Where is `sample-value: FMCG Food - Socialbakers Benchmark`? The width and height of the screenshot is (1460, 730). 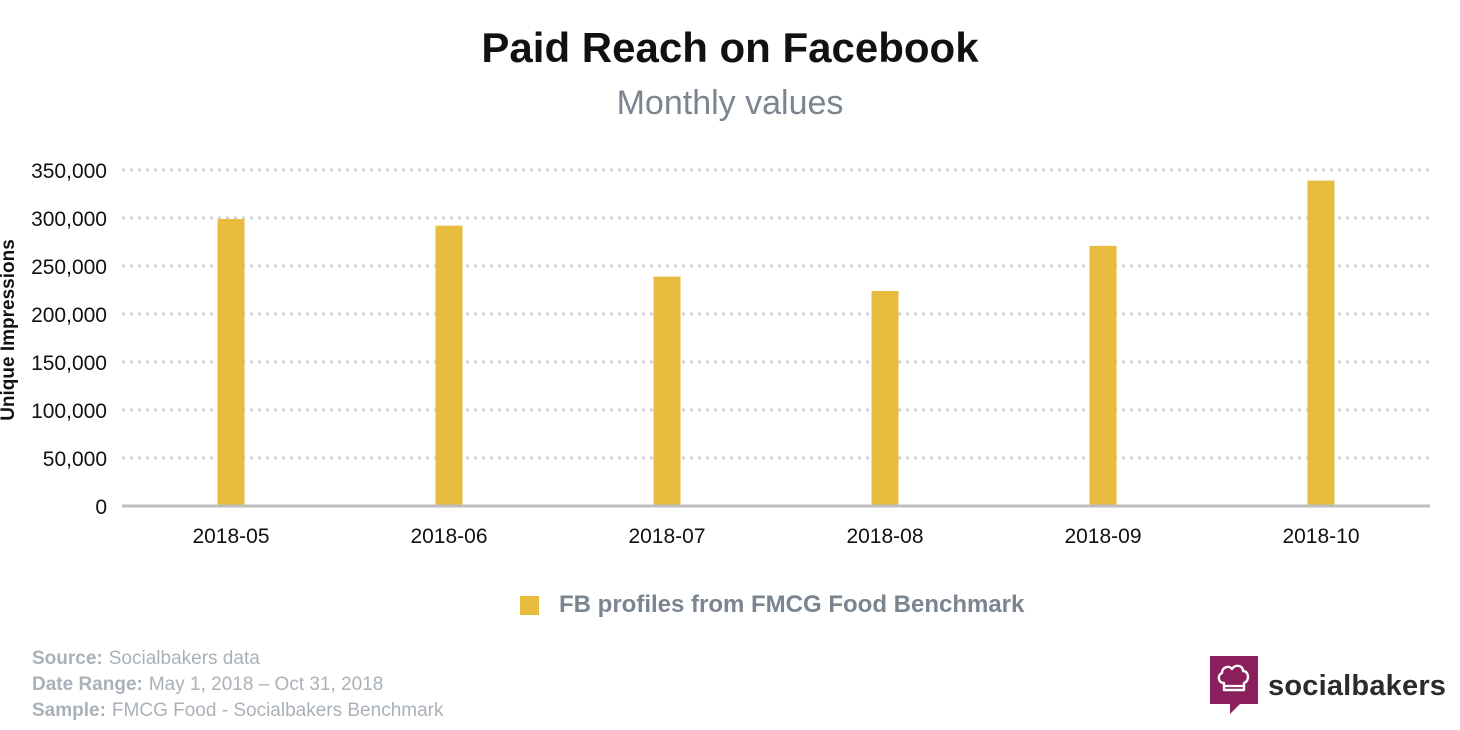 sample-value: FMCG Food - Socialbakers Benchmark is located at coordinates (277, 710).